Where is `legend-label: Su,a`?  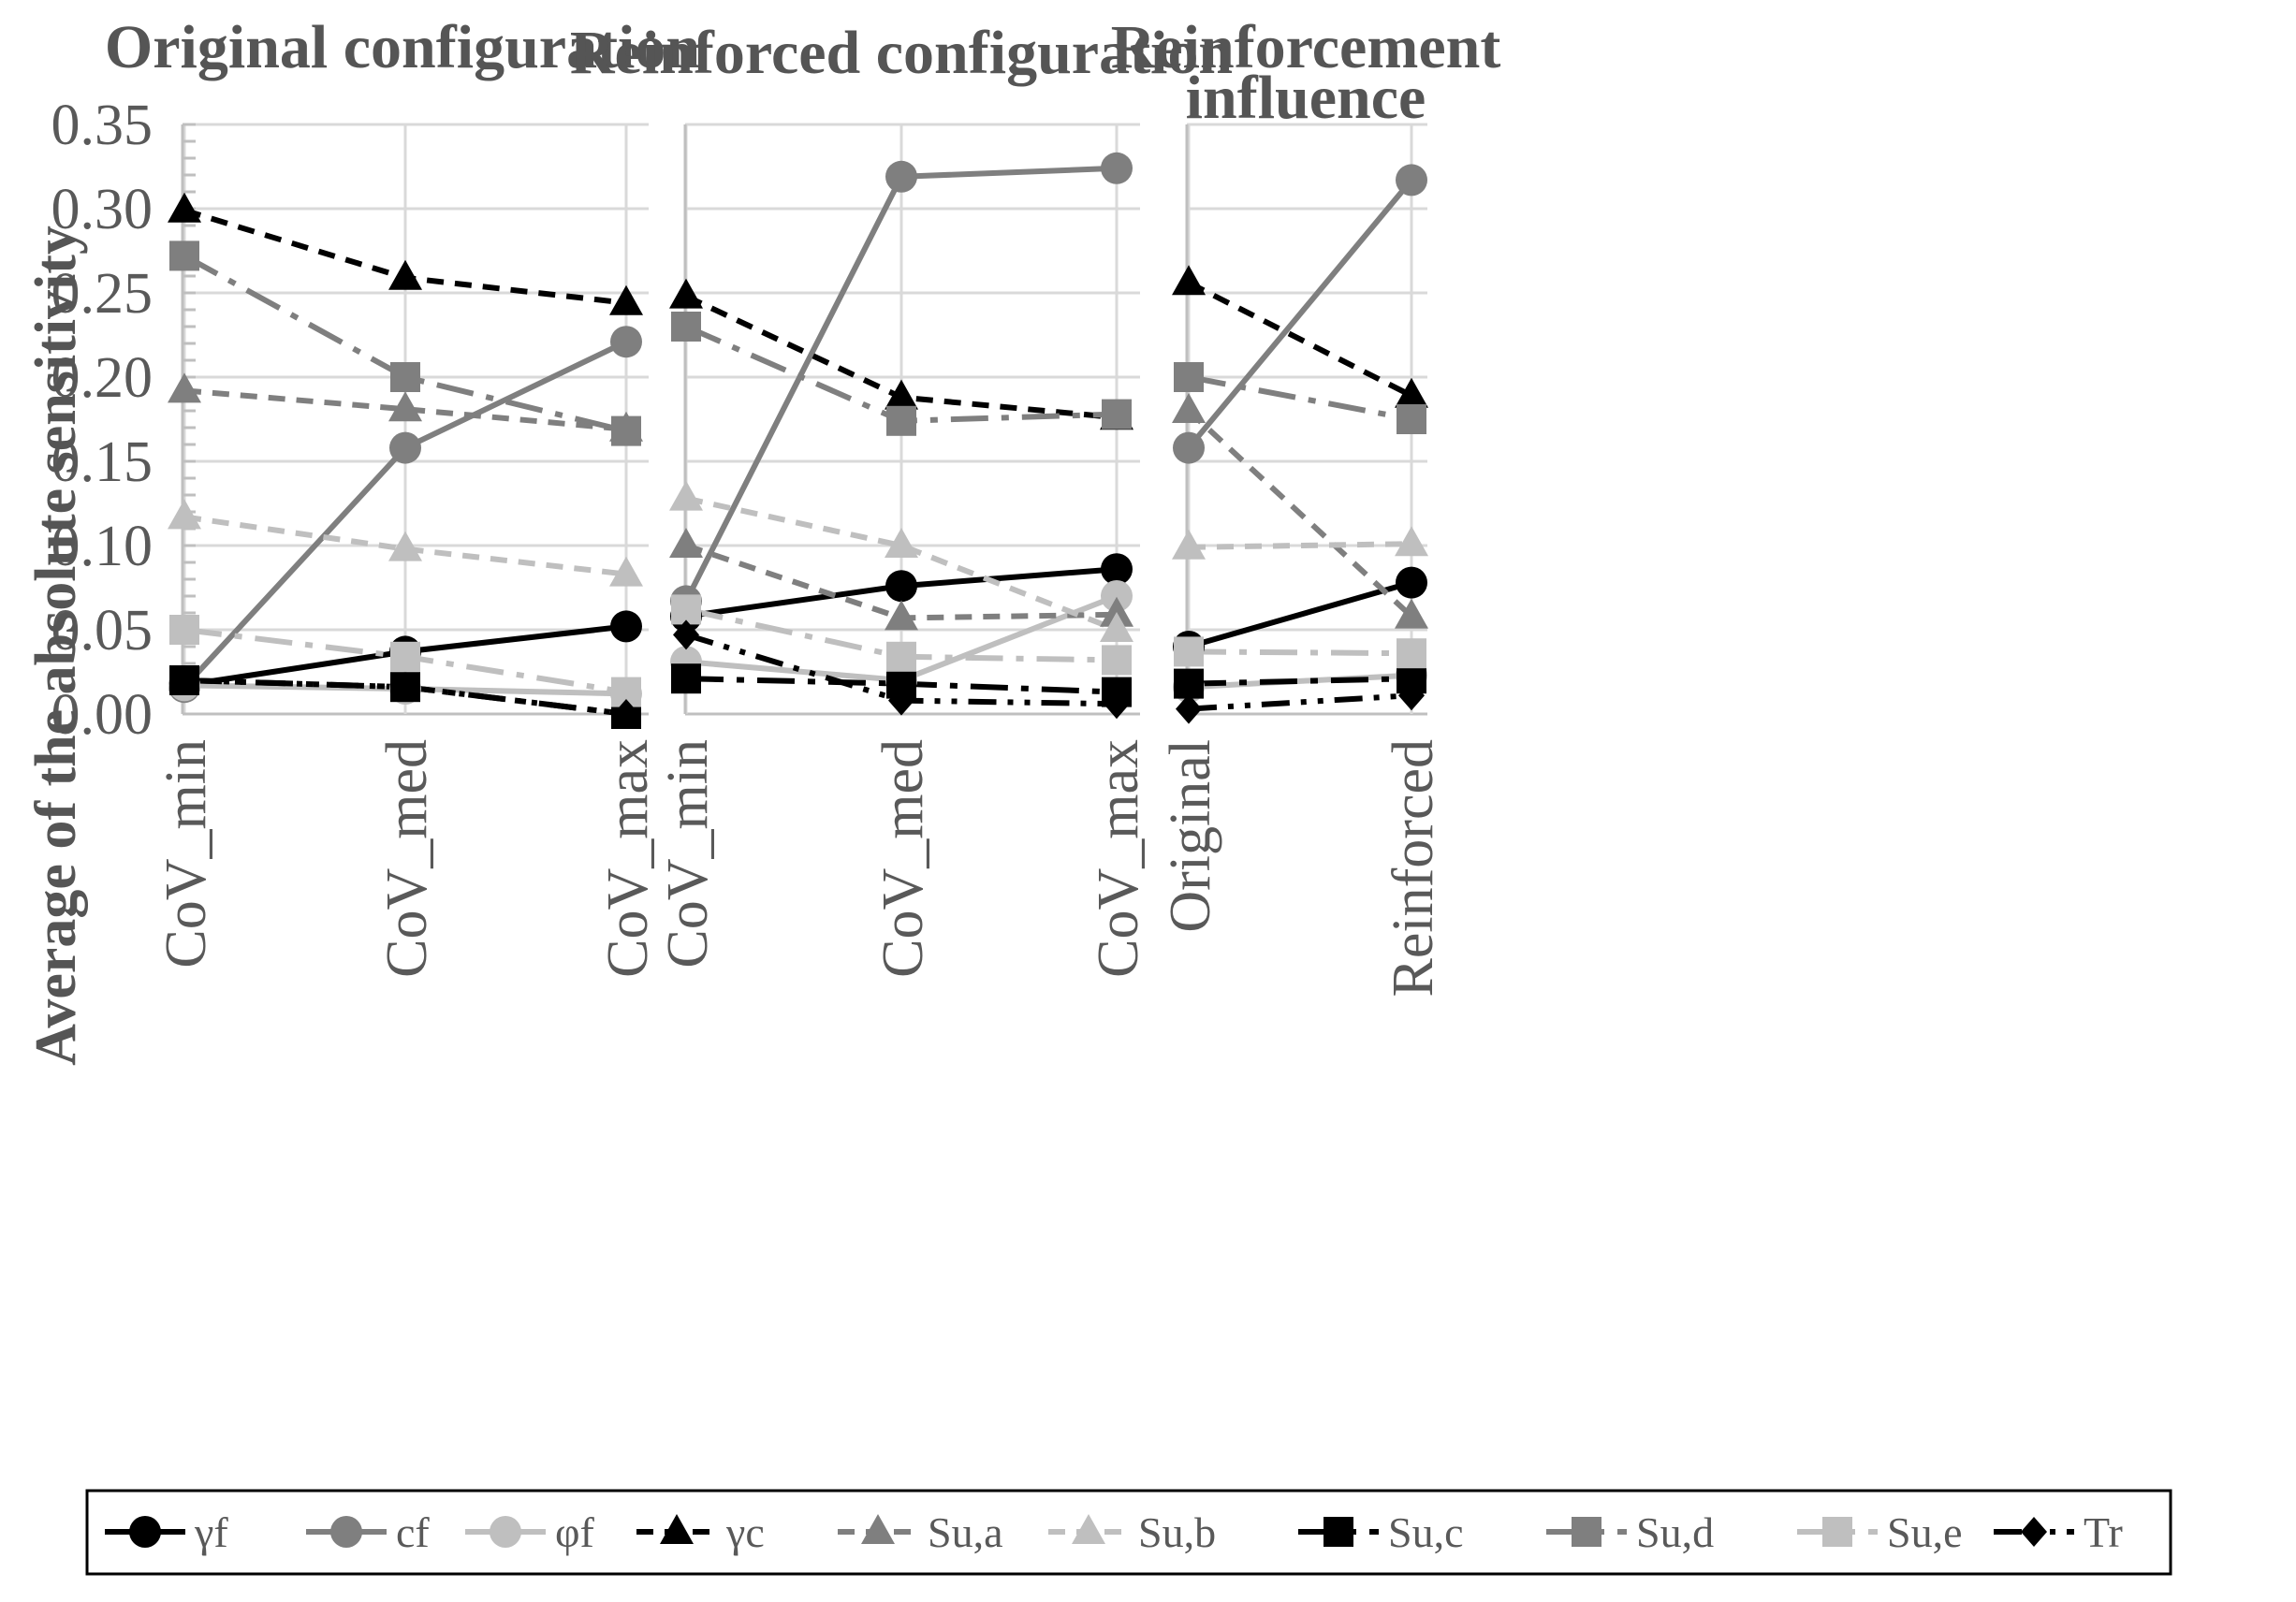
legend-label: Su,a is located at coordinates (966, 1532).